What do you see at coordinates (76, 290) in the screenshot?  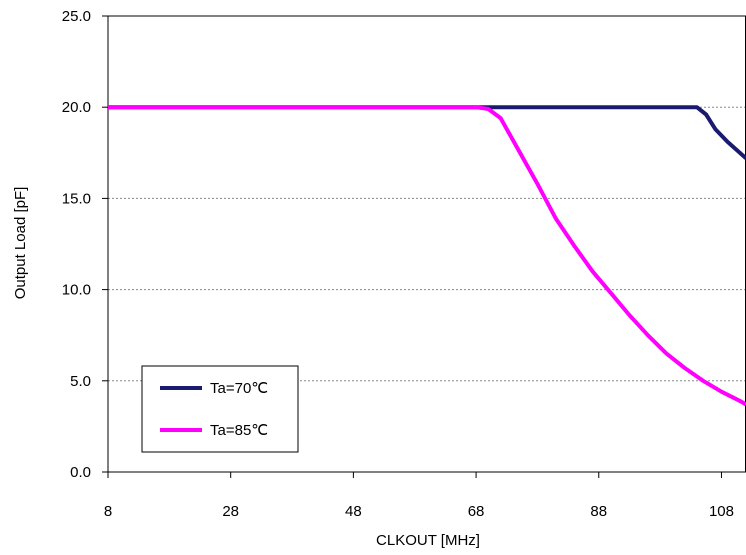 I see `y-tick-label: 10.0` at bounding box center [76, 290].